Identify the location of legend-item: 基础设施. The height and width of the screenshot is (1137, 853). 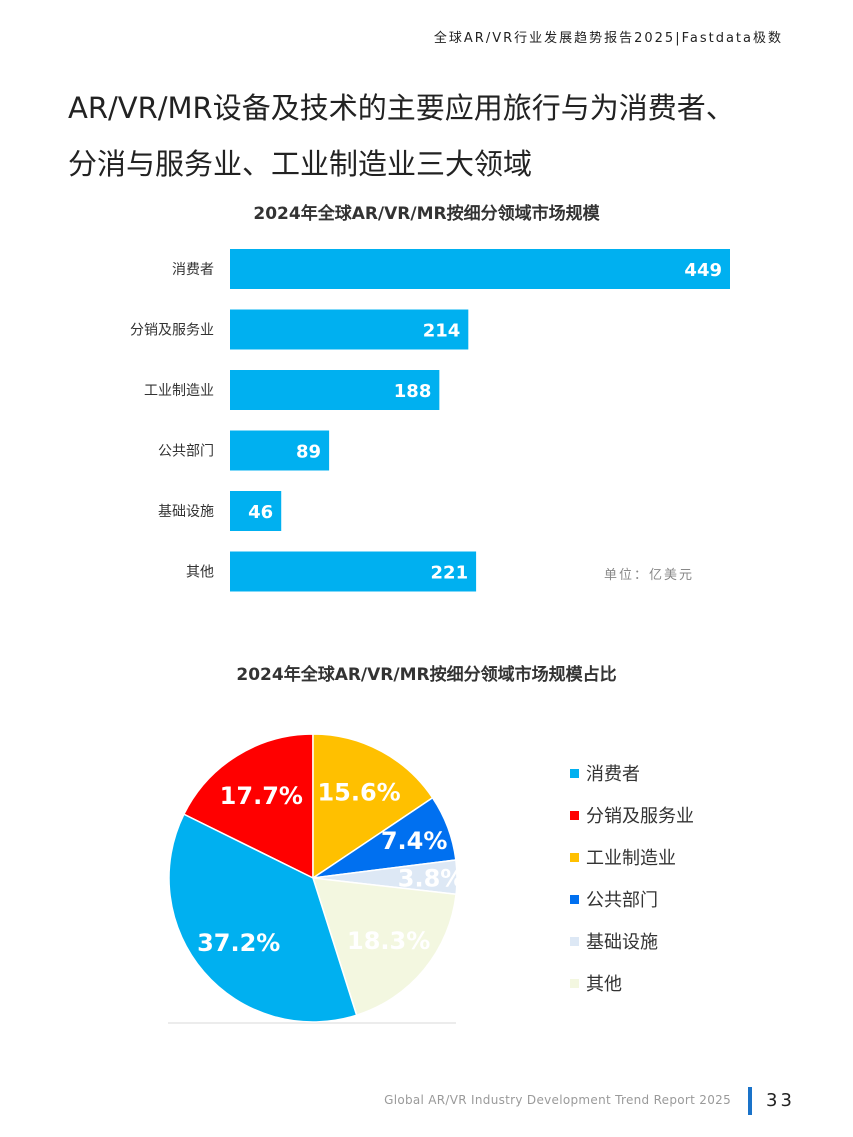
(632, 941).